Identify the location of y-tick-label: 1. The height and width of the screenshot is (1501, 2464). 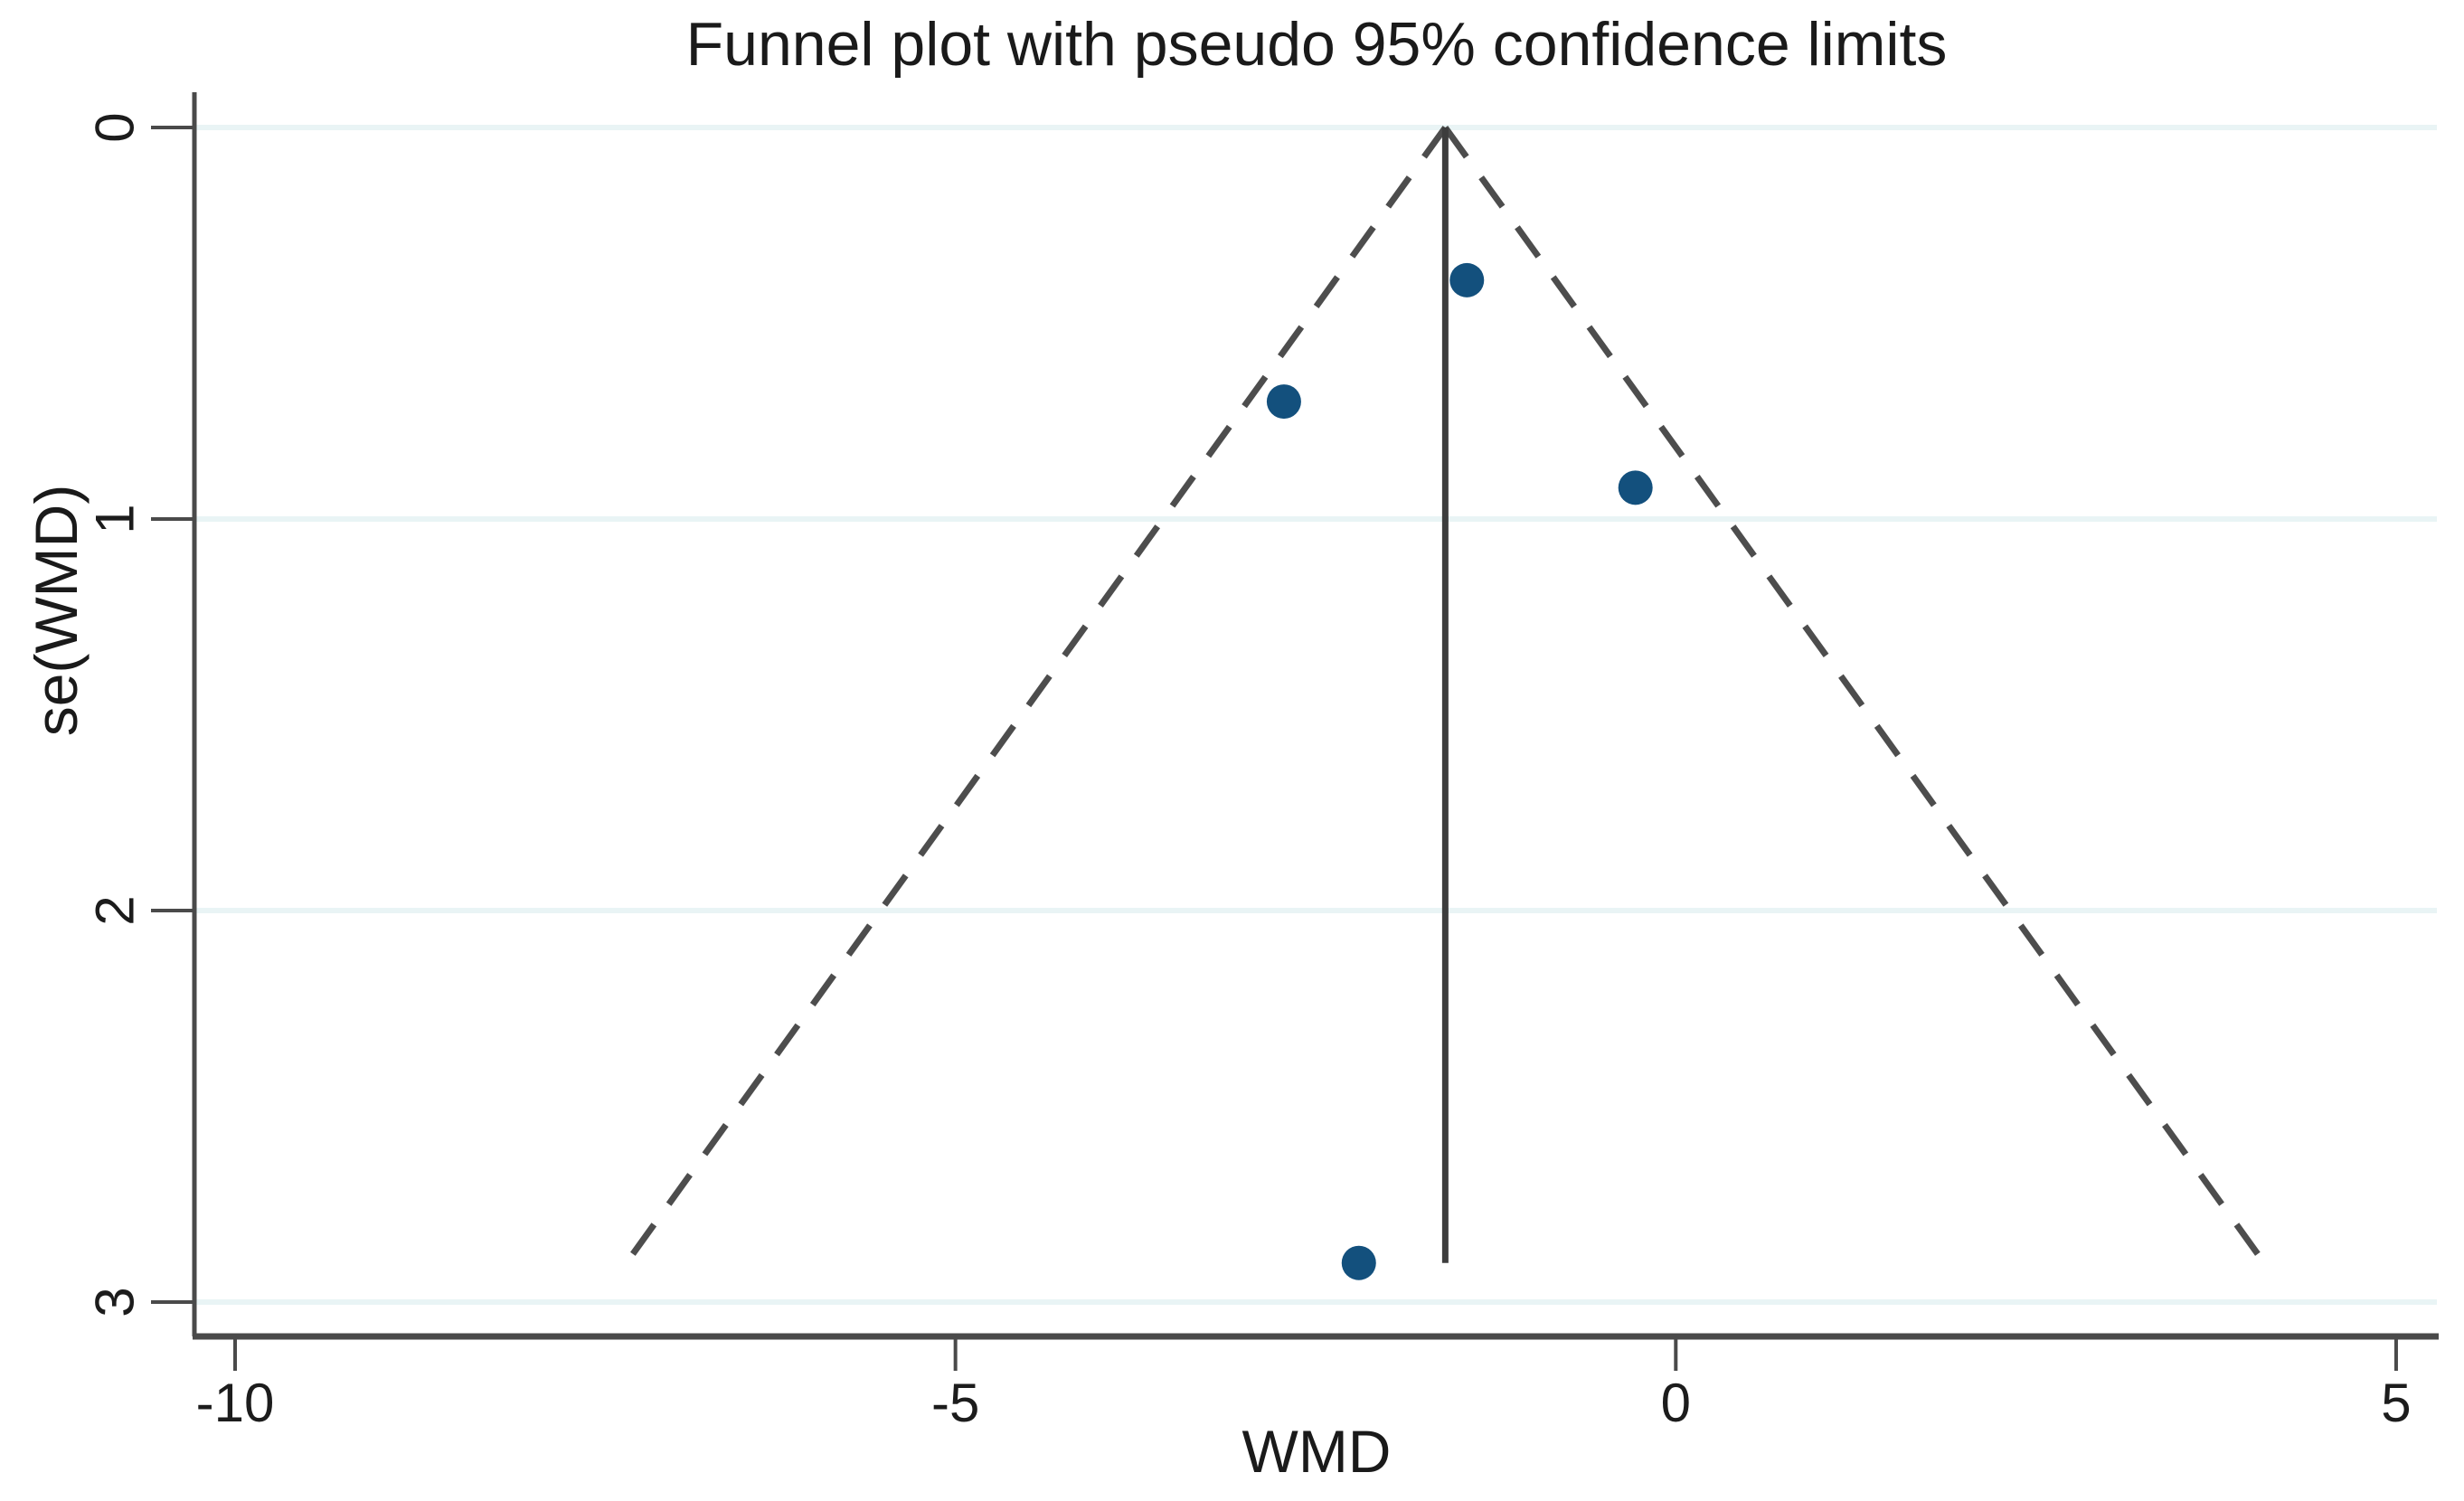
(115, 518).